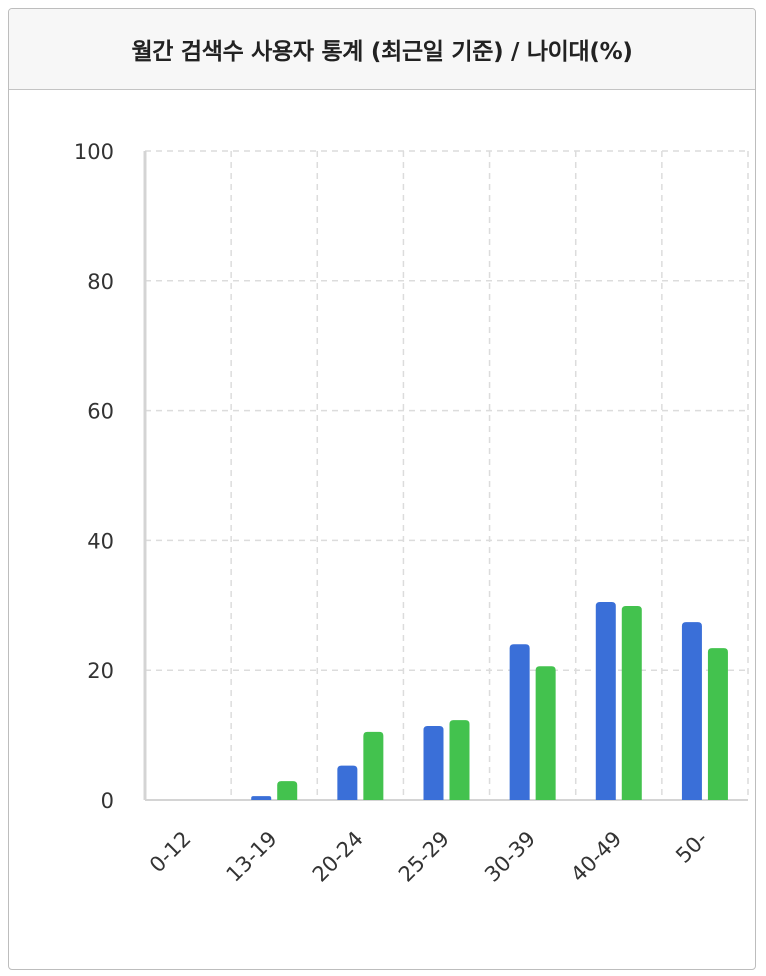 The height and width of the screenshot is (976, 766). Describe the element at coordinates (489, 701) in the screenshot. I see `bars` at that location.